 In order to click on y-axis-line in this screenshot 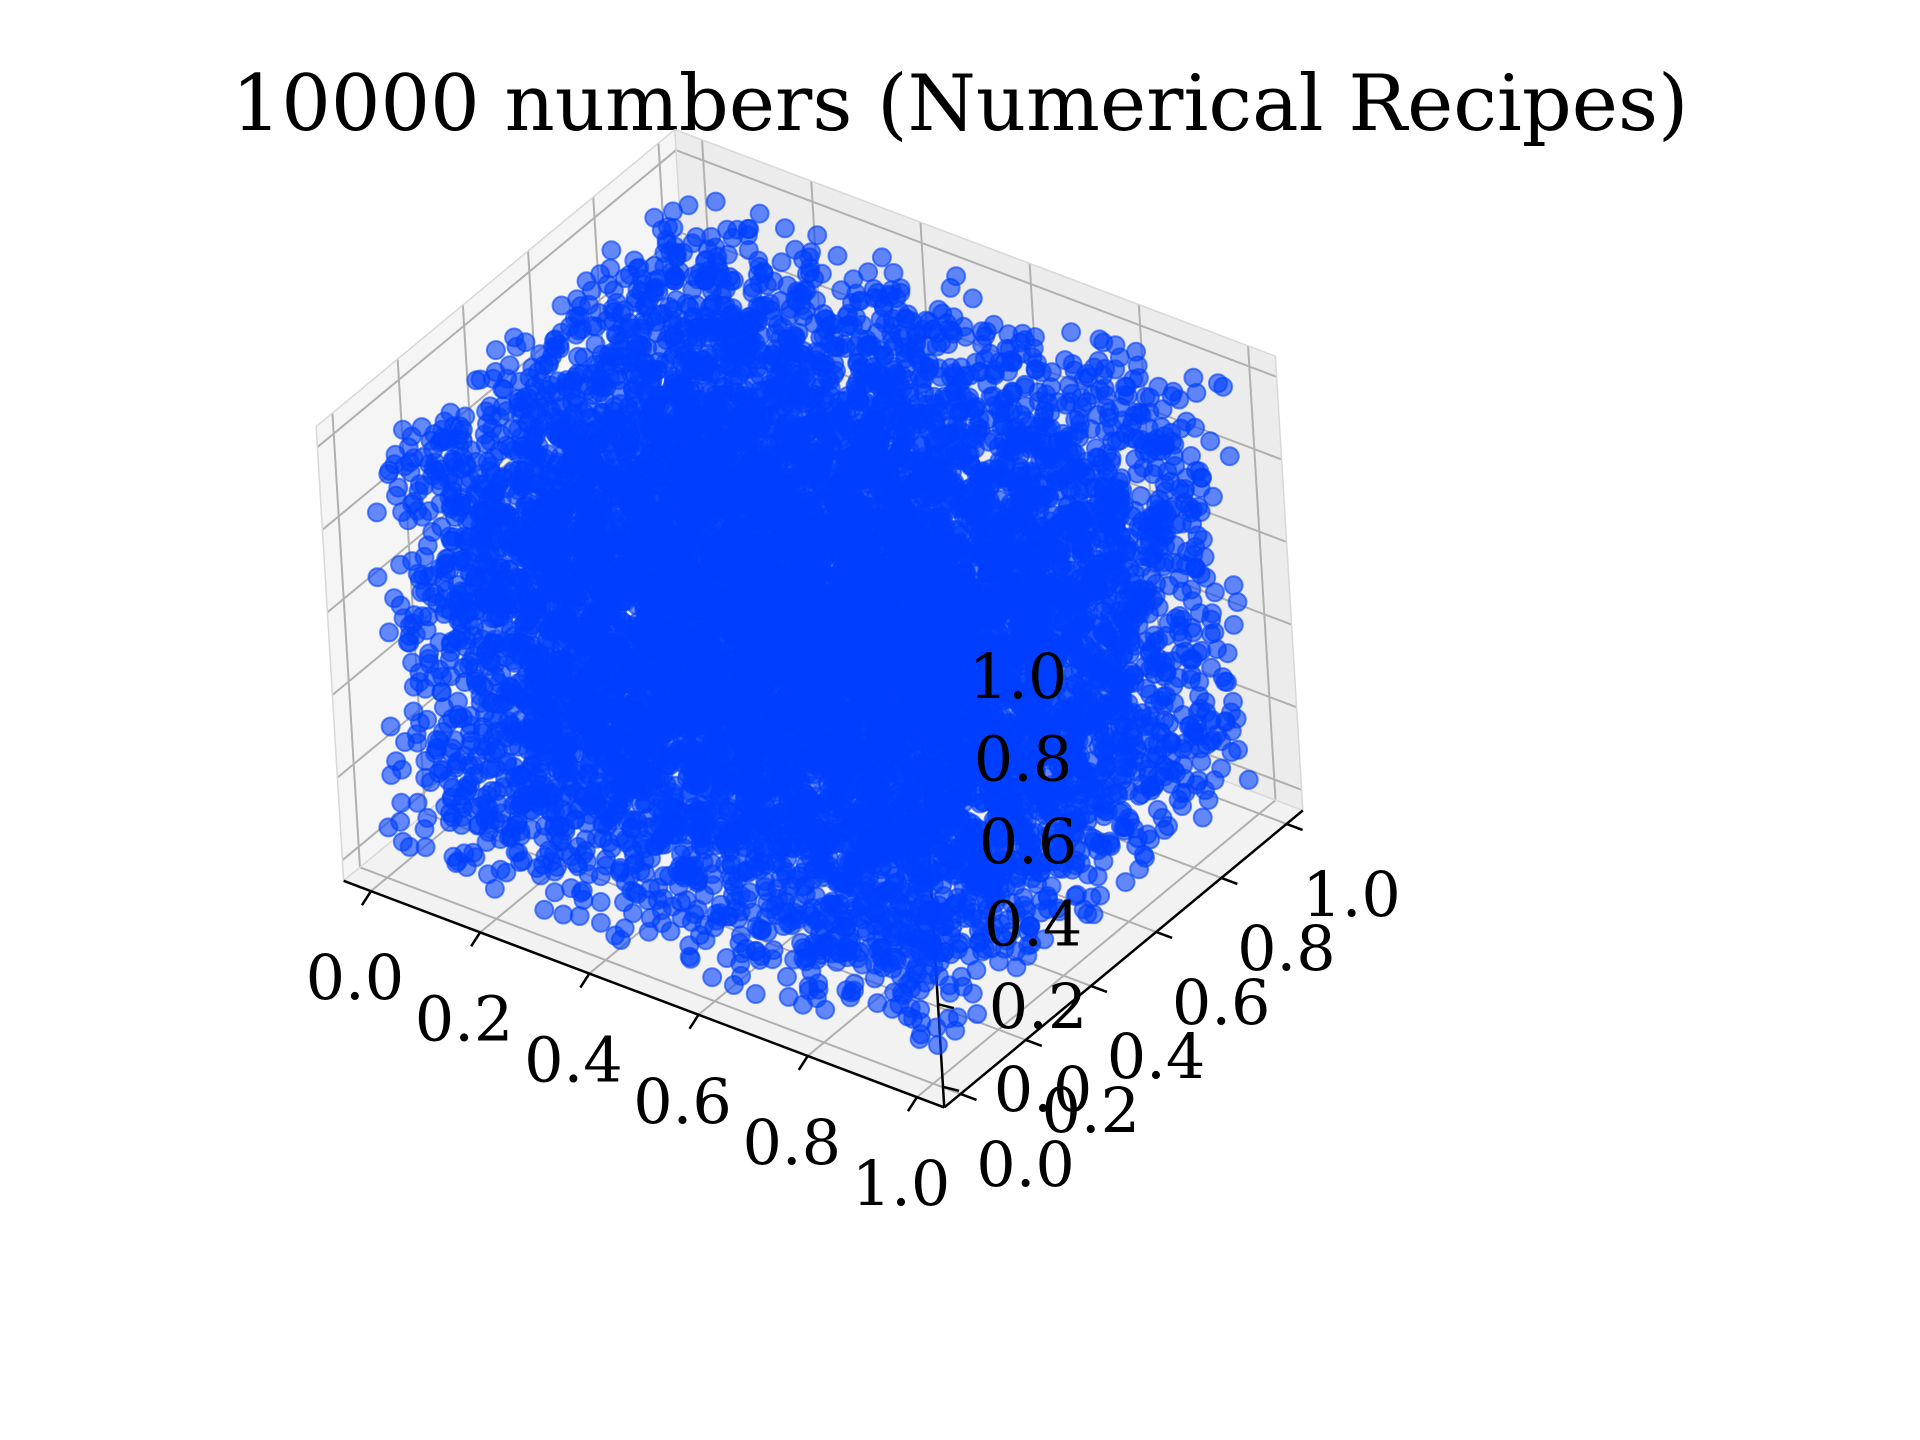, I will do `click(1123, 959)`.